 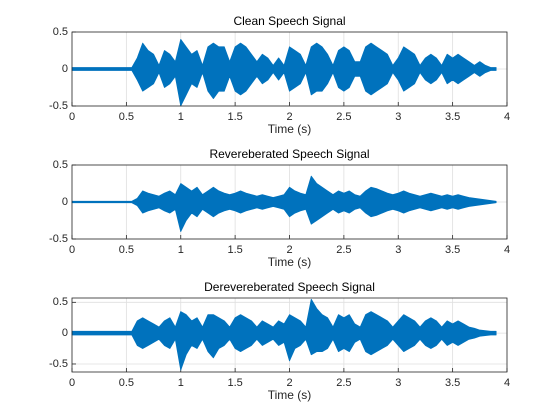 I want to click on chart-title: Revereberated Speech Signal, so click(x=289, y=154).